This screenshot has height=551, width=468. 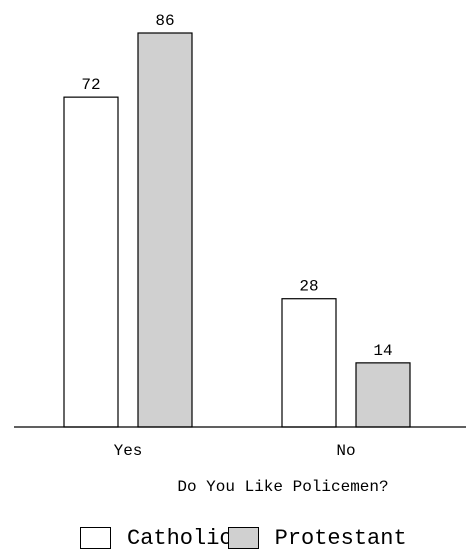 What do you see at coordinates (309, 363) in the screenshot?
I see `bar-catholic-no` at bounding box center [309, 363].